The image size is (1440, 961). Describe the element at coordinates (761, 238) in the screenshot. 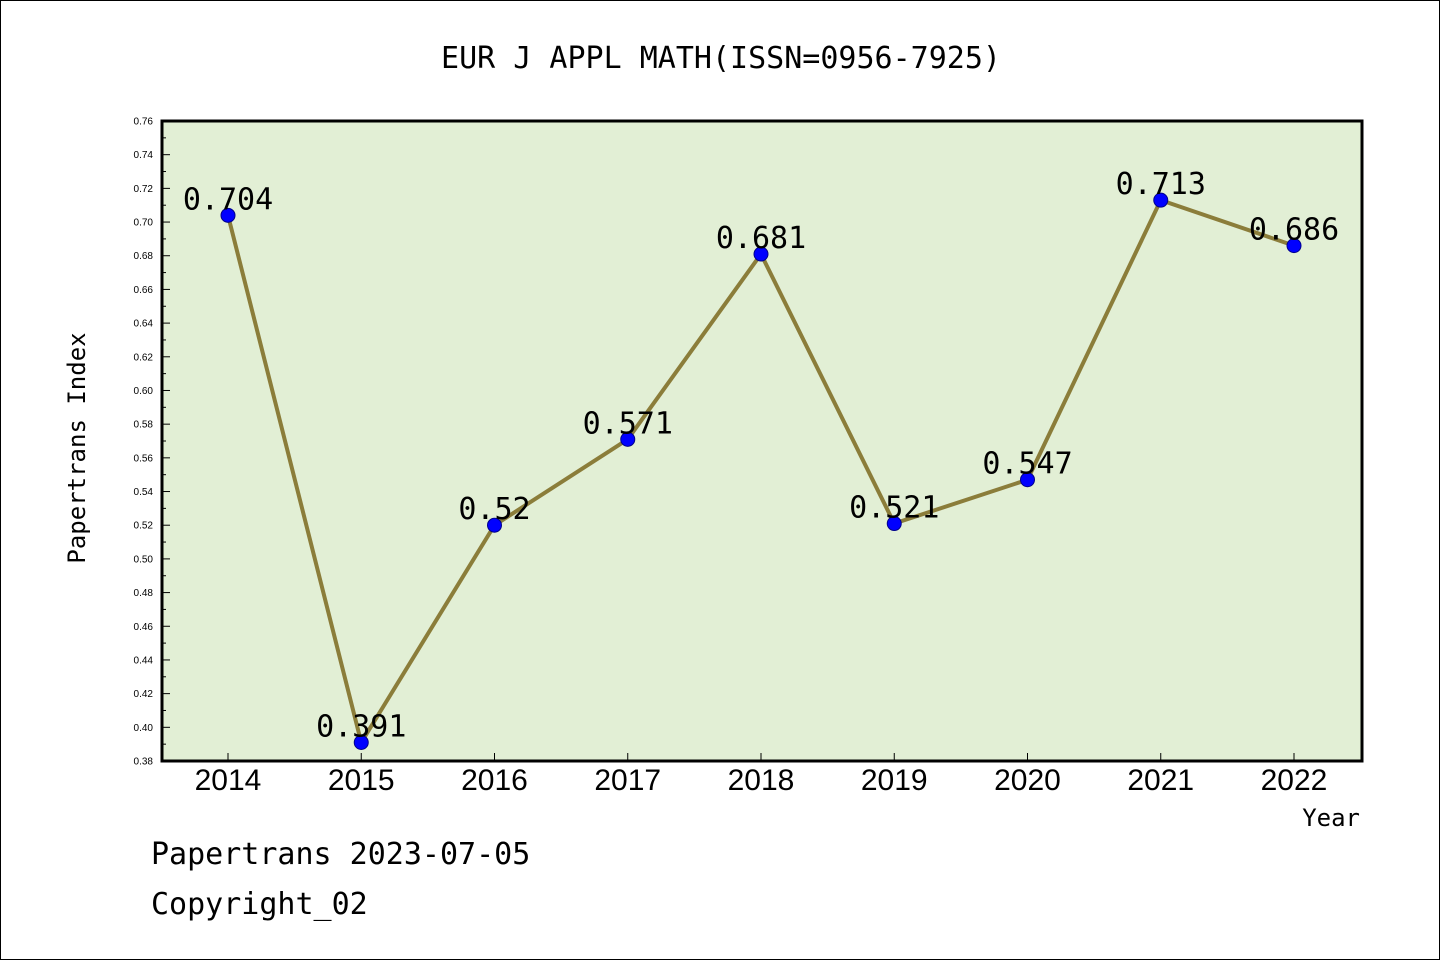

I see `data-label: 0.681` at that location.